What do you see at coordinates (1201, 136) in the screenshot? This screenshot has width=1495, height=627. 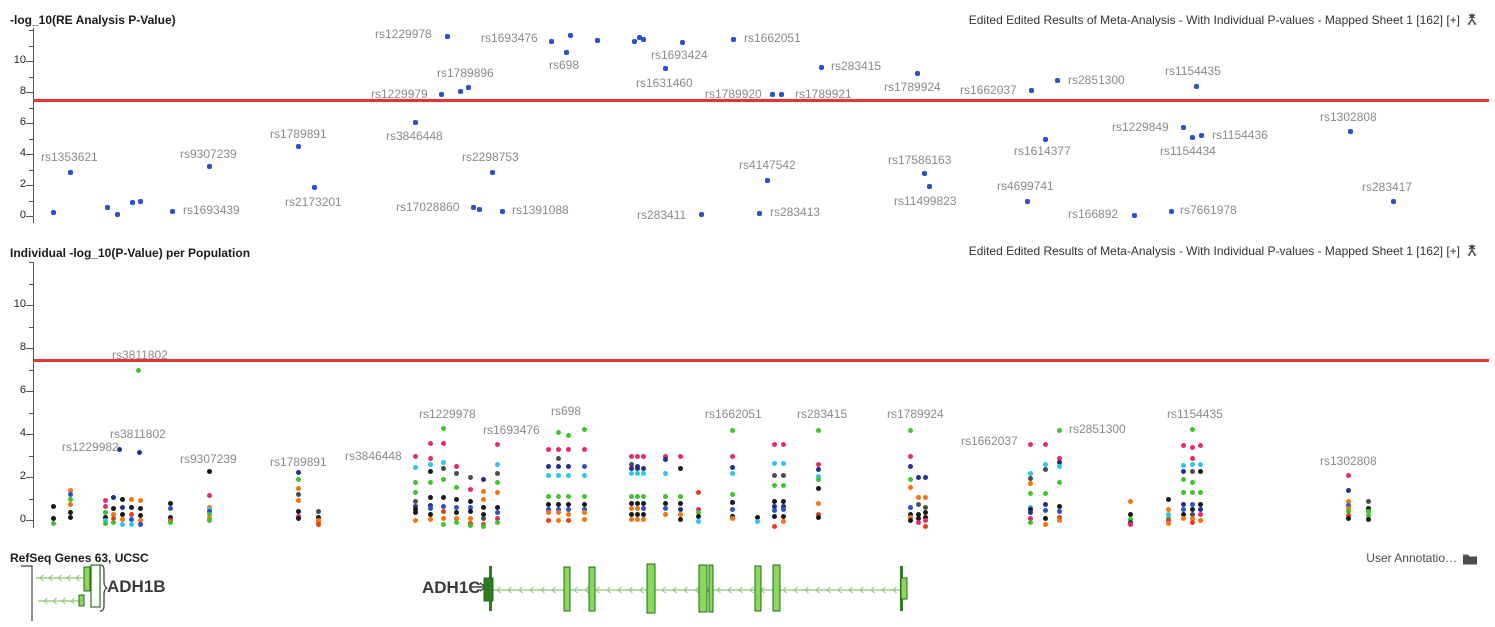 I see `snp-point-rs1154436` at bounding box center [1201, 136].